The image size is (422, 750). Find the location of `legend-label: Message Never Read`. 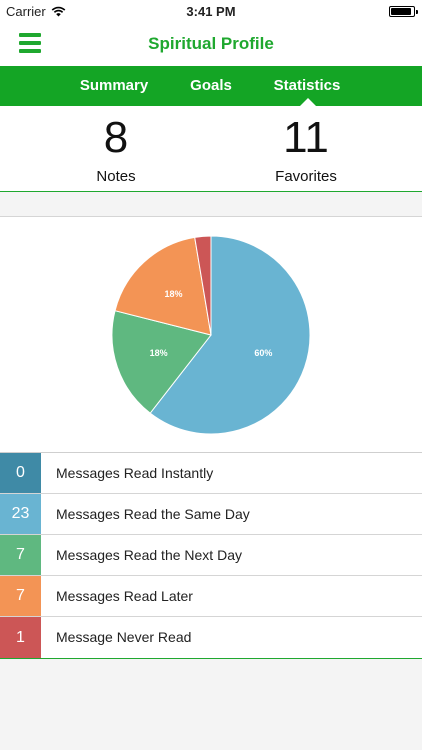

legend-label: Message Never Read is located at coordinates (124, 637).